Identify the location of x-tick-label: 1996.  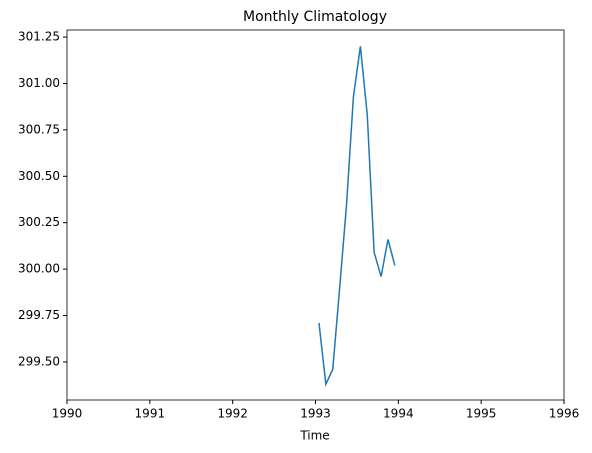
(564, 414).